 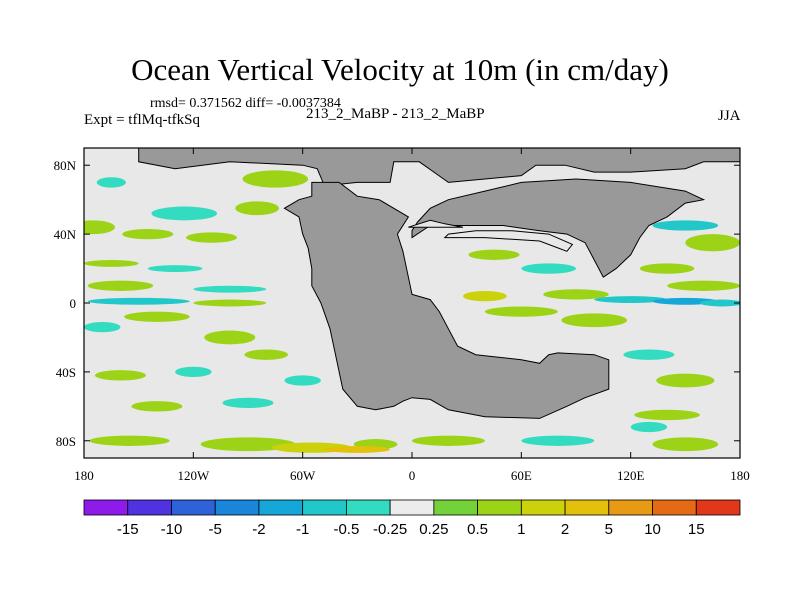 What do you see at coordinates (412, 475) in the screenshot?
I see `x-tick-label-3: 0` at bounding box center [412, 475].